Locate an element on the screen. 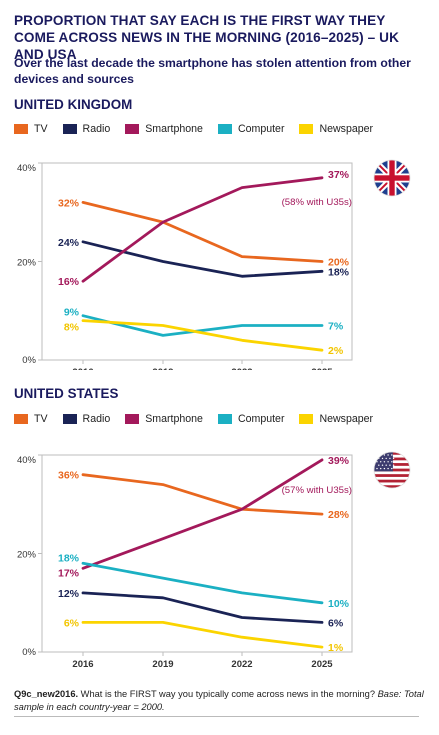  us-region-title: UNITED STATES is located at coordinates (66, 393).